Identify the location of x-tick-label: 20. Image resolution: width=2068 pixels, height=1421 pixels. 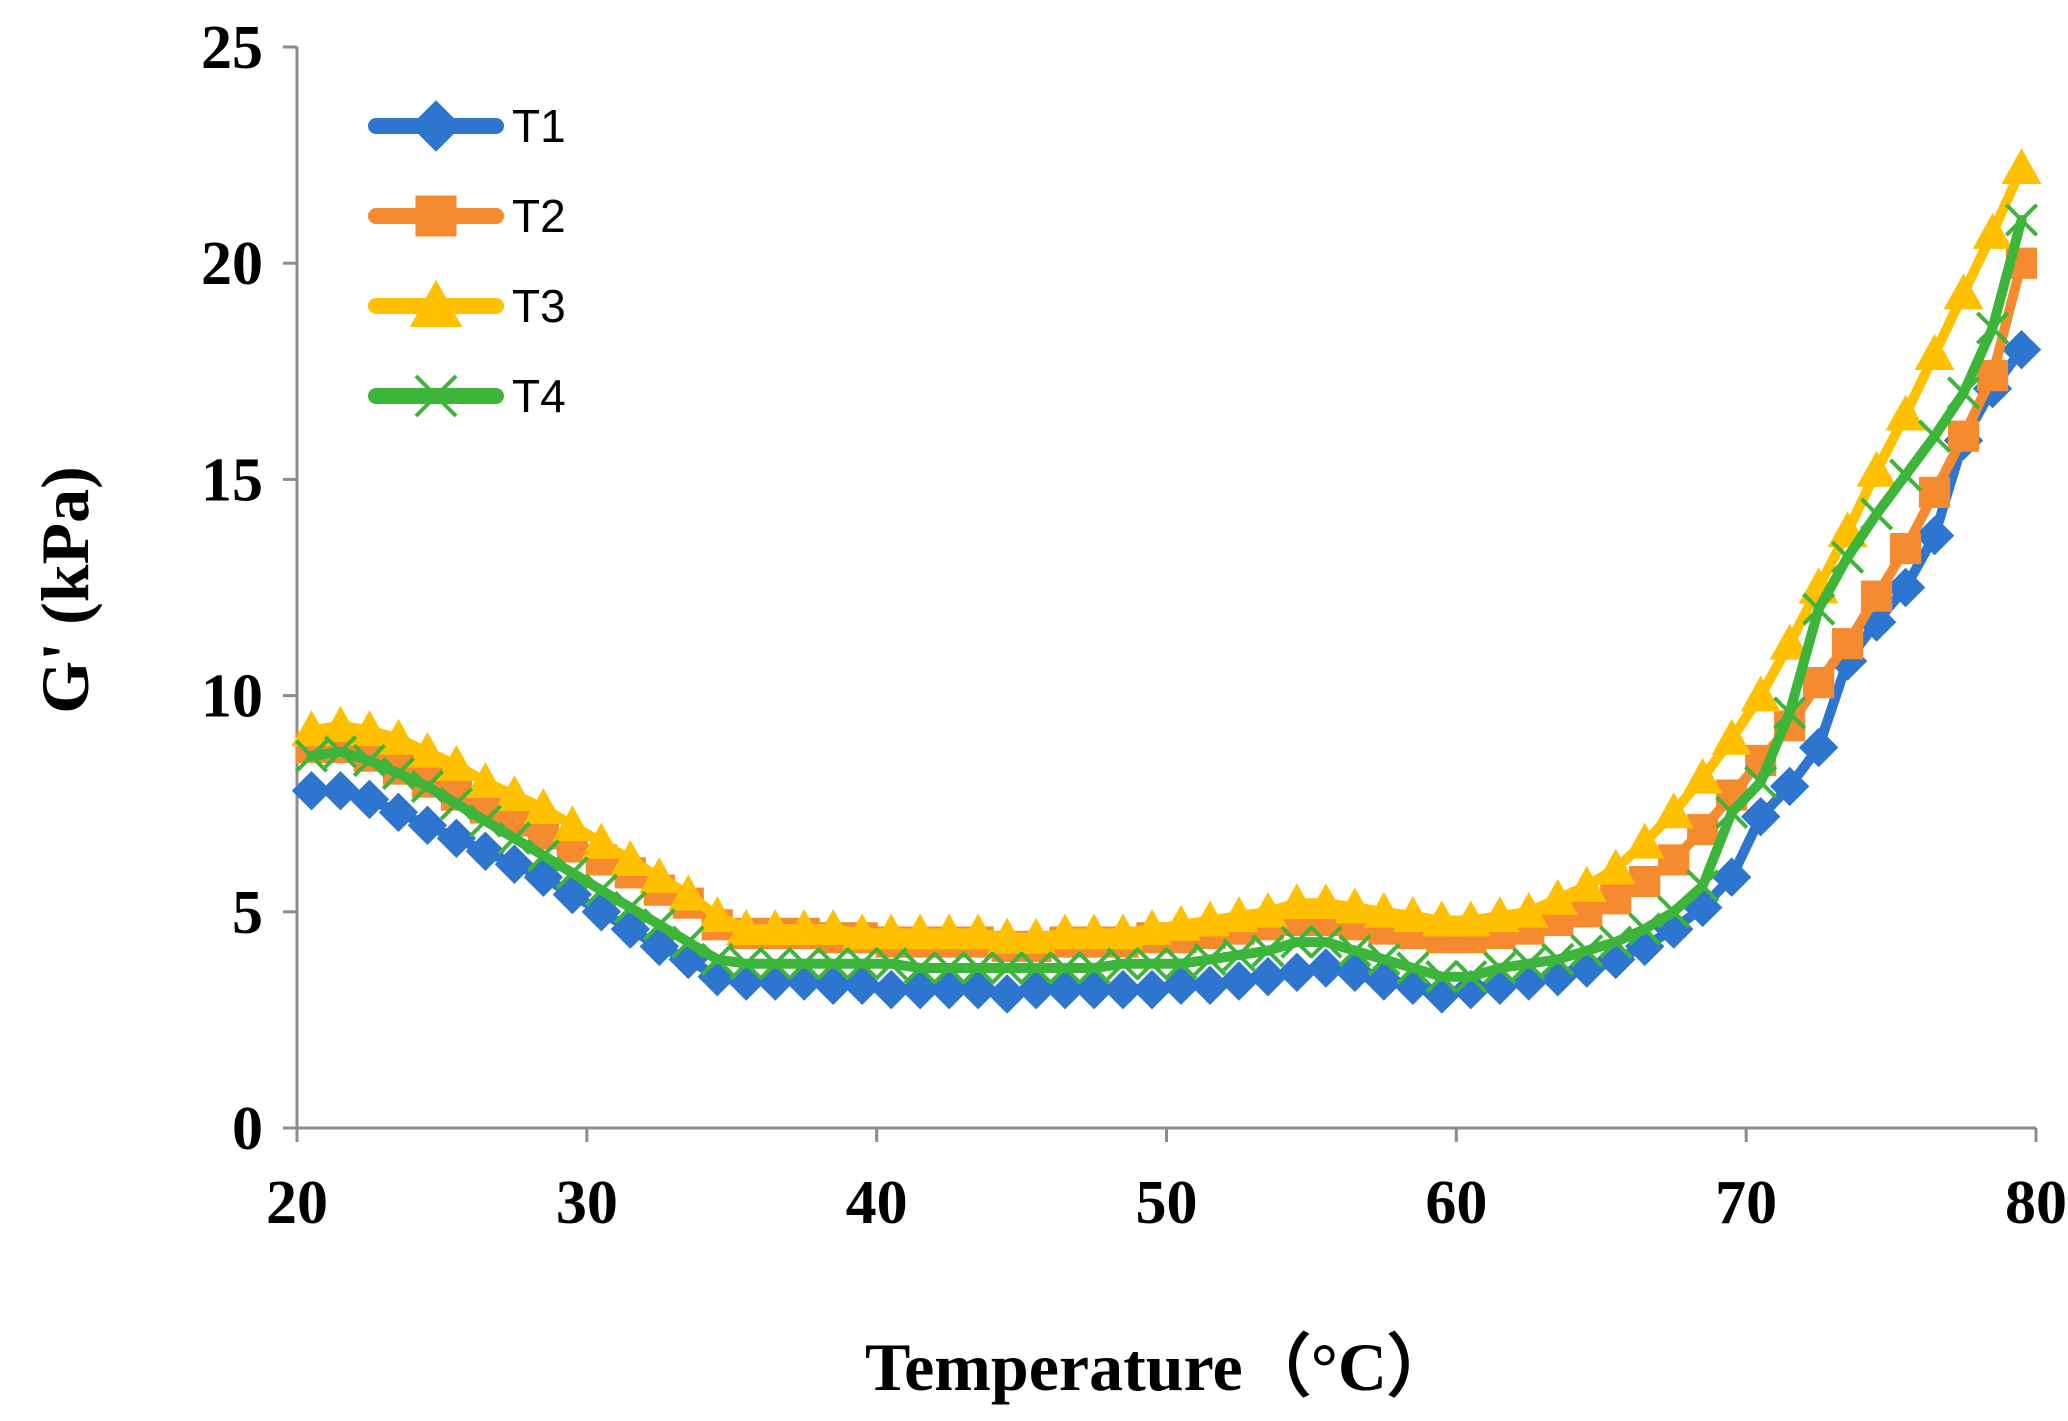
(297, 1203).